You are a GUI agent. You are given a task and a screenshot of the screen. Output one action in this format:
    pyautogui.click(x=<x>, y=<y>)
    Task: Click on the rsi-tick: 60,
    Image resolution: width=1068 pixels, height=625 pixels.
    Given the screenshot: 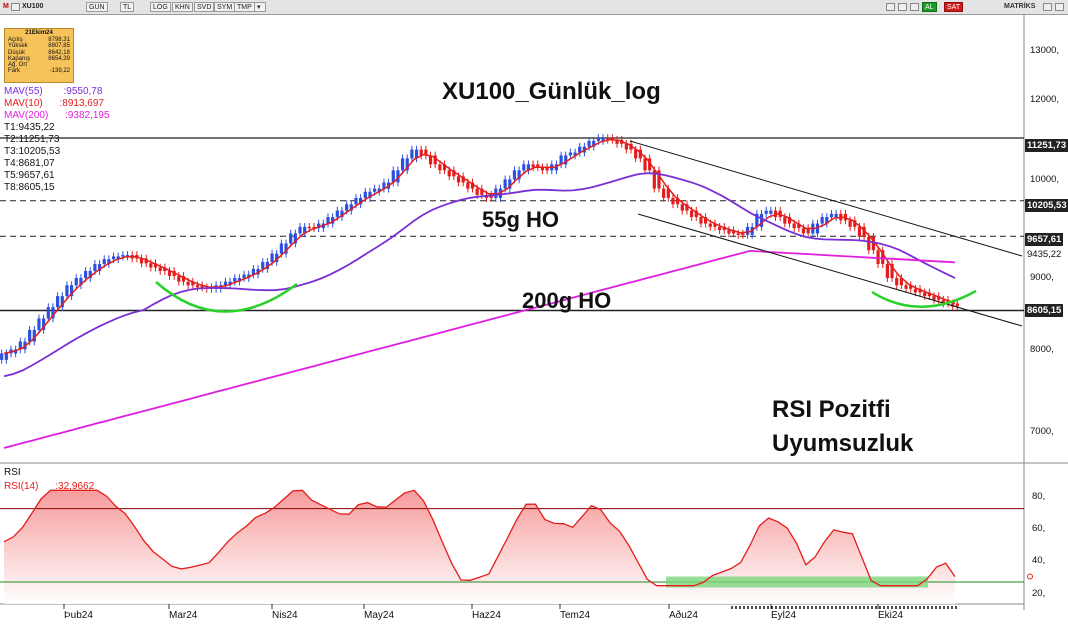 What is the action you would take?
    pyautogui.click(x=1039, y=528)
    